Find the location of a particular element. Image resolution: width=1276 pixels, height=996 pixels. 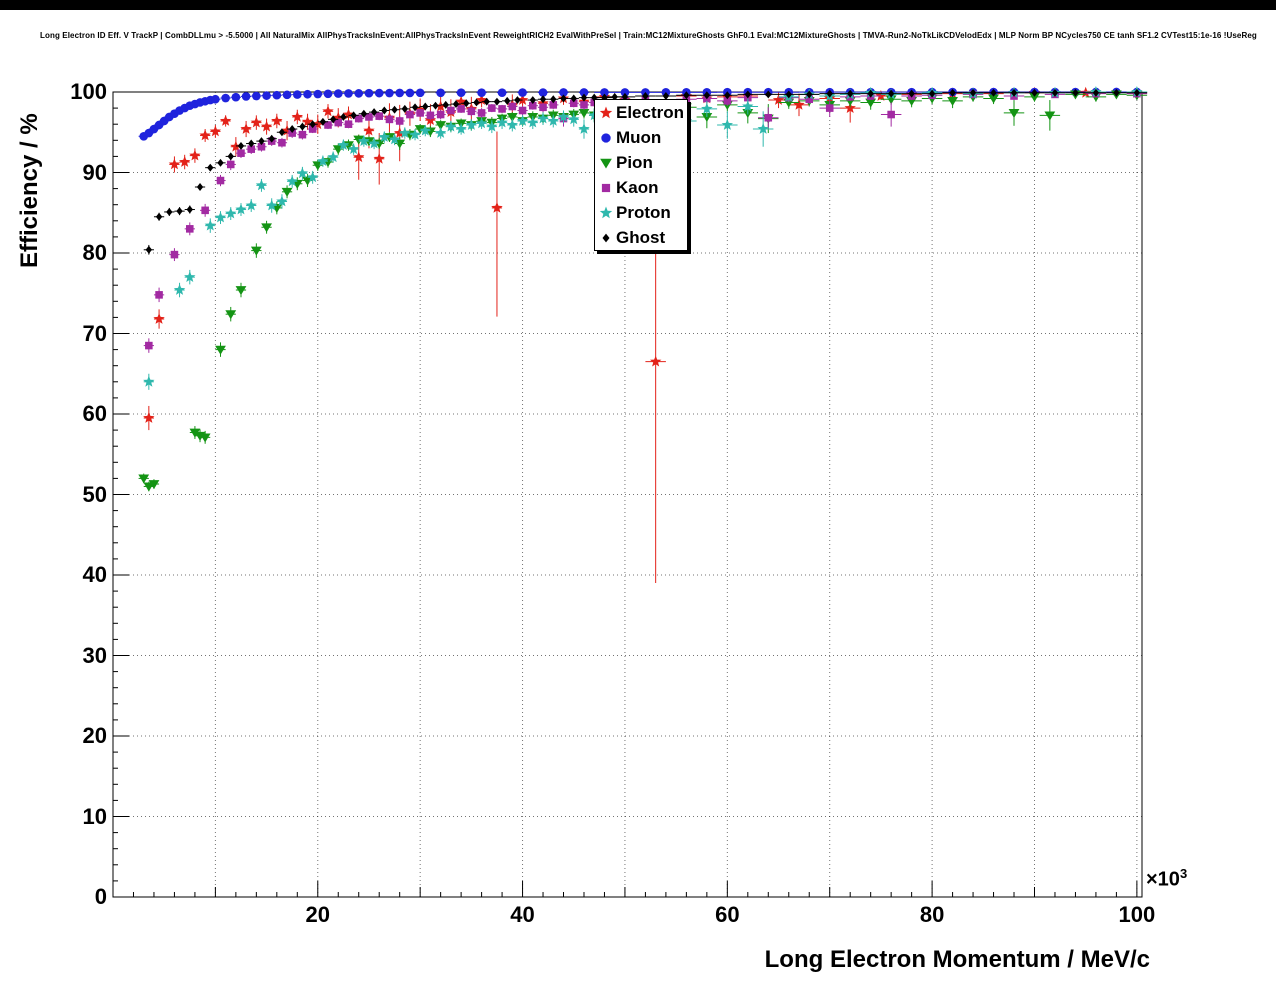

legend-label: Electron is located at coordinates (650, 112).